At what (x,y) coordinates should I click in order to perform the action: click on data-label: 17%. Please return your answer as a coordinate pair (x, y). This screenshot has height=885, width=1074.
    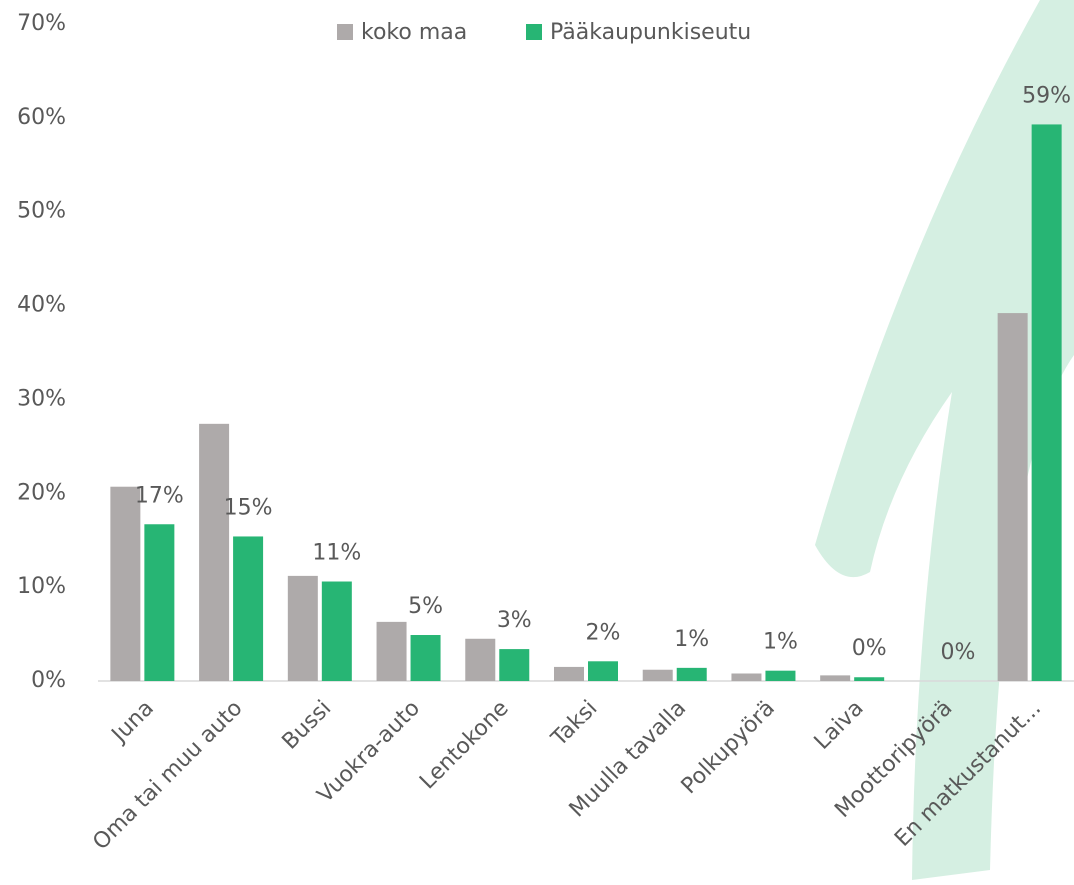
    Looking at the image, I should click on (159, 495).